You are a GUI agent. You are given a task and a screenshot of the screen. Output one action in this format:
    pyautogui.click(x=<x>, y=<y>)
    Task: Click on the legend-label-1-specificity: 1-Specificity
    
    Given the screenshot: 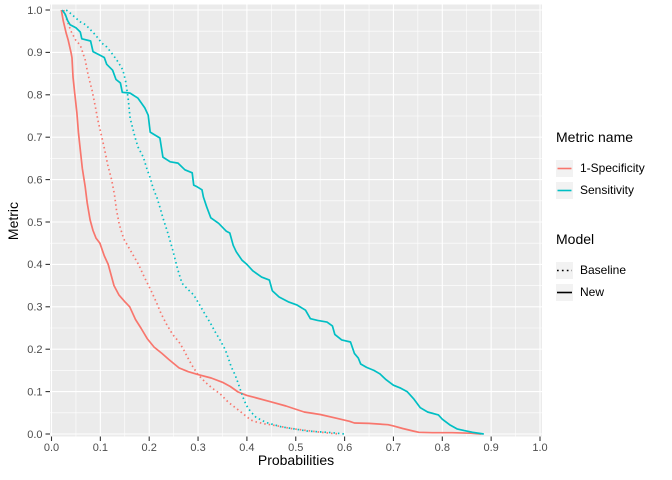 What is the action you would take?
    pyautogui.click(x=612, y=168)
    